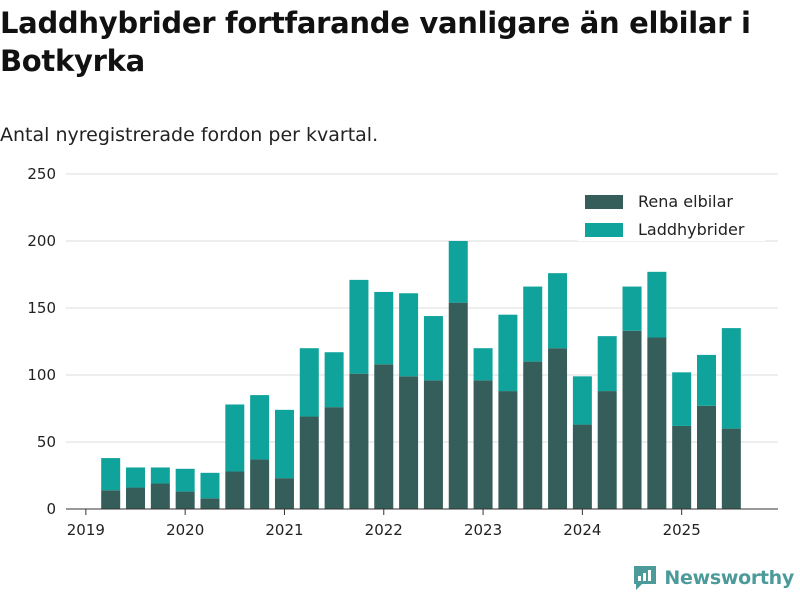 This screenshot has height=600, width=800. Describe the element at coordinates (582, 466) in the screenshot. I see `bar-rena-elbilar-2024-q1` at that location.